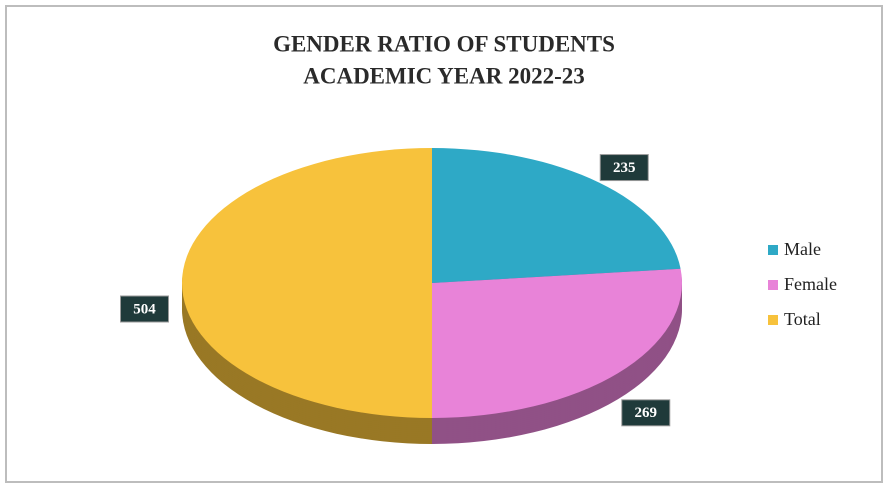 The image size is (888, 488). I want to click on chart-title: ACADEMIC YEAR 2022-23, so click(444, 75).